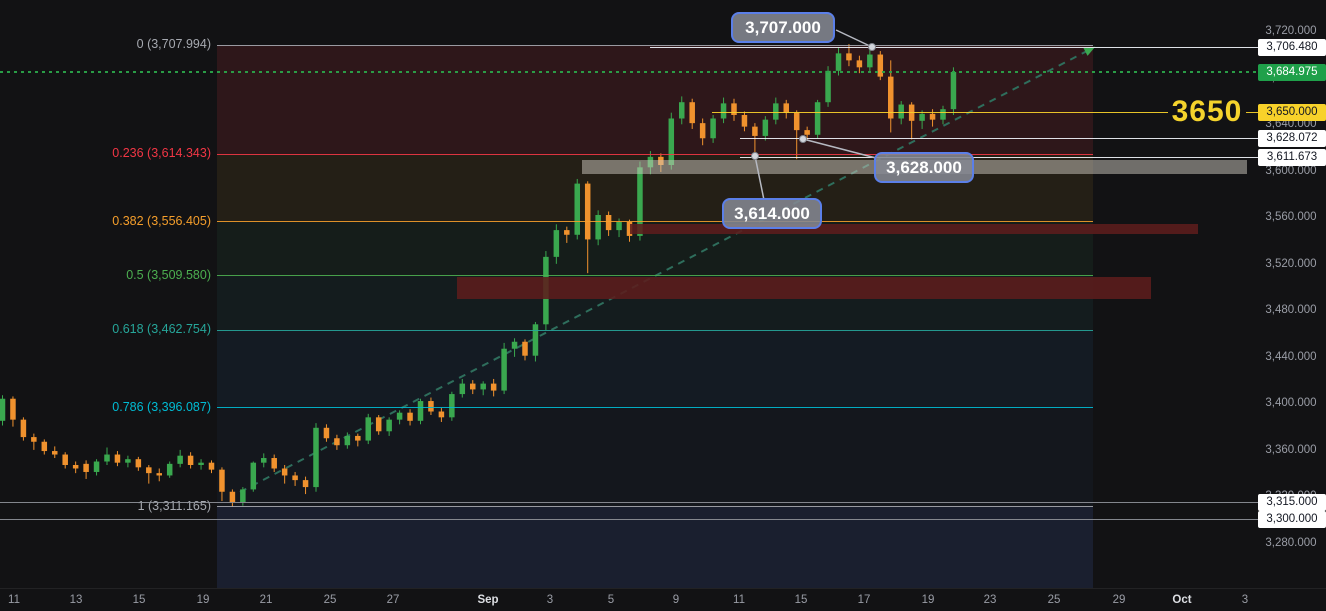 The image size is (1326, 611). Describe the element at coordinates (1119, 600) in the screenshot. I see `x-axis-tick-29: 29` at that location.